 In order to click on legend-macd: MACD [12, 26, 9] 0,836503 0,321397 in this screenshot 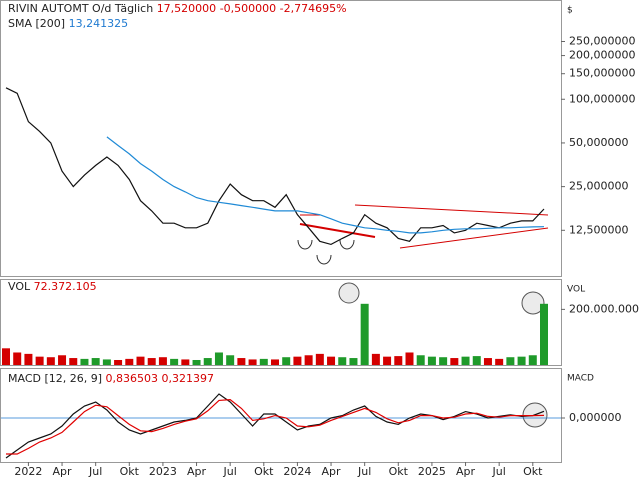, I will do `click(111, 378)`.